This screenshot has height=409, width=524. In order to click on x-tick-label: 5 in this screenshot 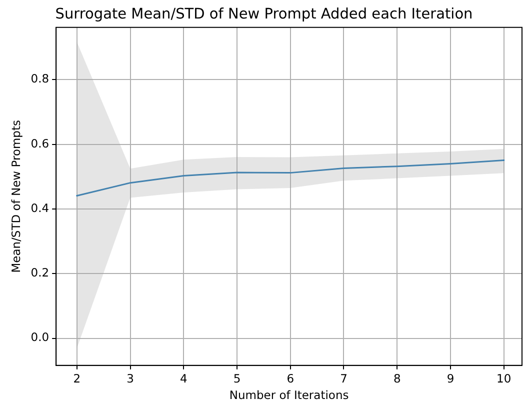, I will do `click(237, 378)`.